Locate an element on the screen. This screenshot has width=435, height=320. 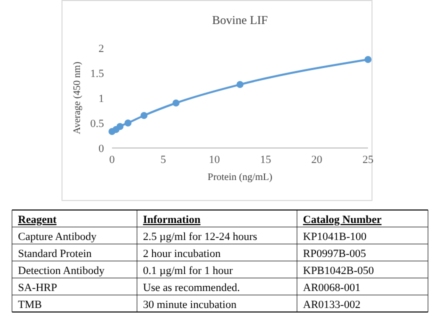
y-tick-label: 1 is located at coordinates (101, 99).